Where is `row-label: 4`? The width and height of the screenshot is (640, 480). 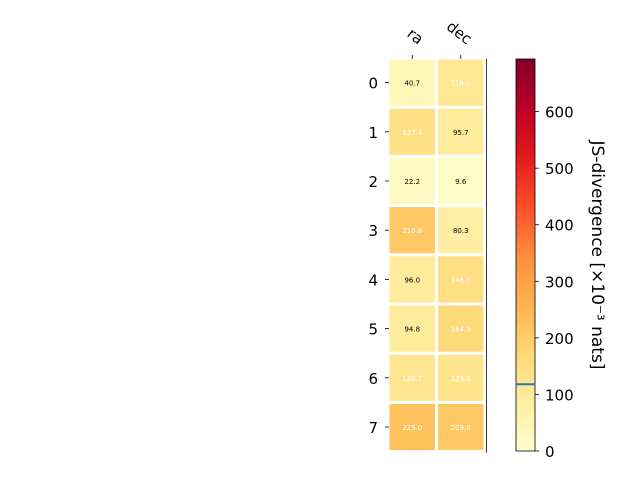 row-label: 4 is located at coordinates (373, 280).